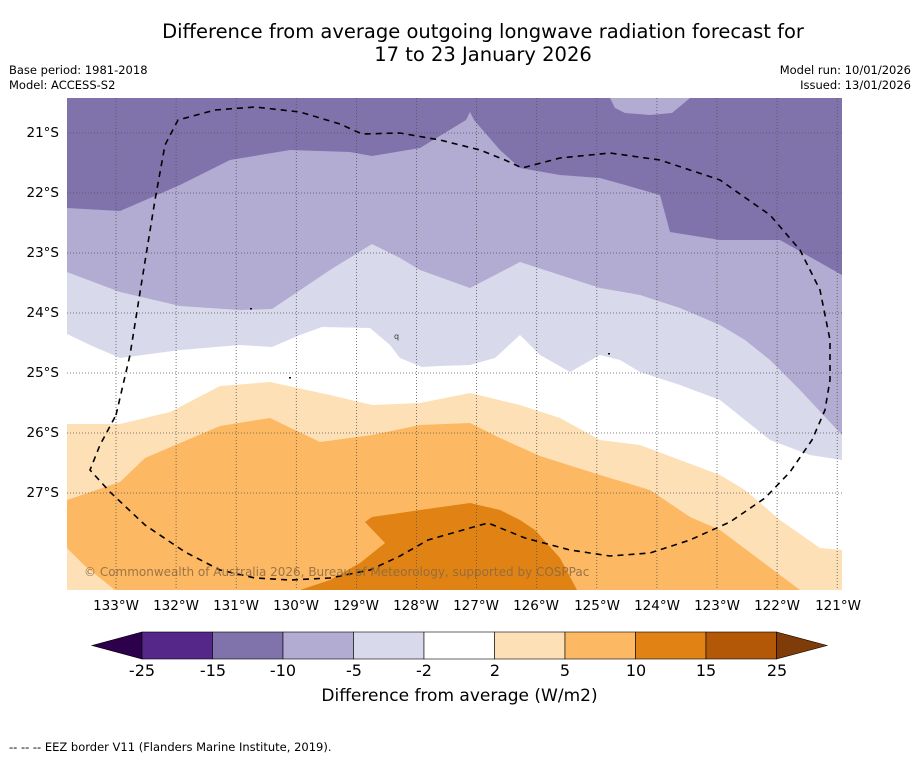 This screenshot has height=758, width=919. I want to click on lon-label: 129°W, so click(356, 606).